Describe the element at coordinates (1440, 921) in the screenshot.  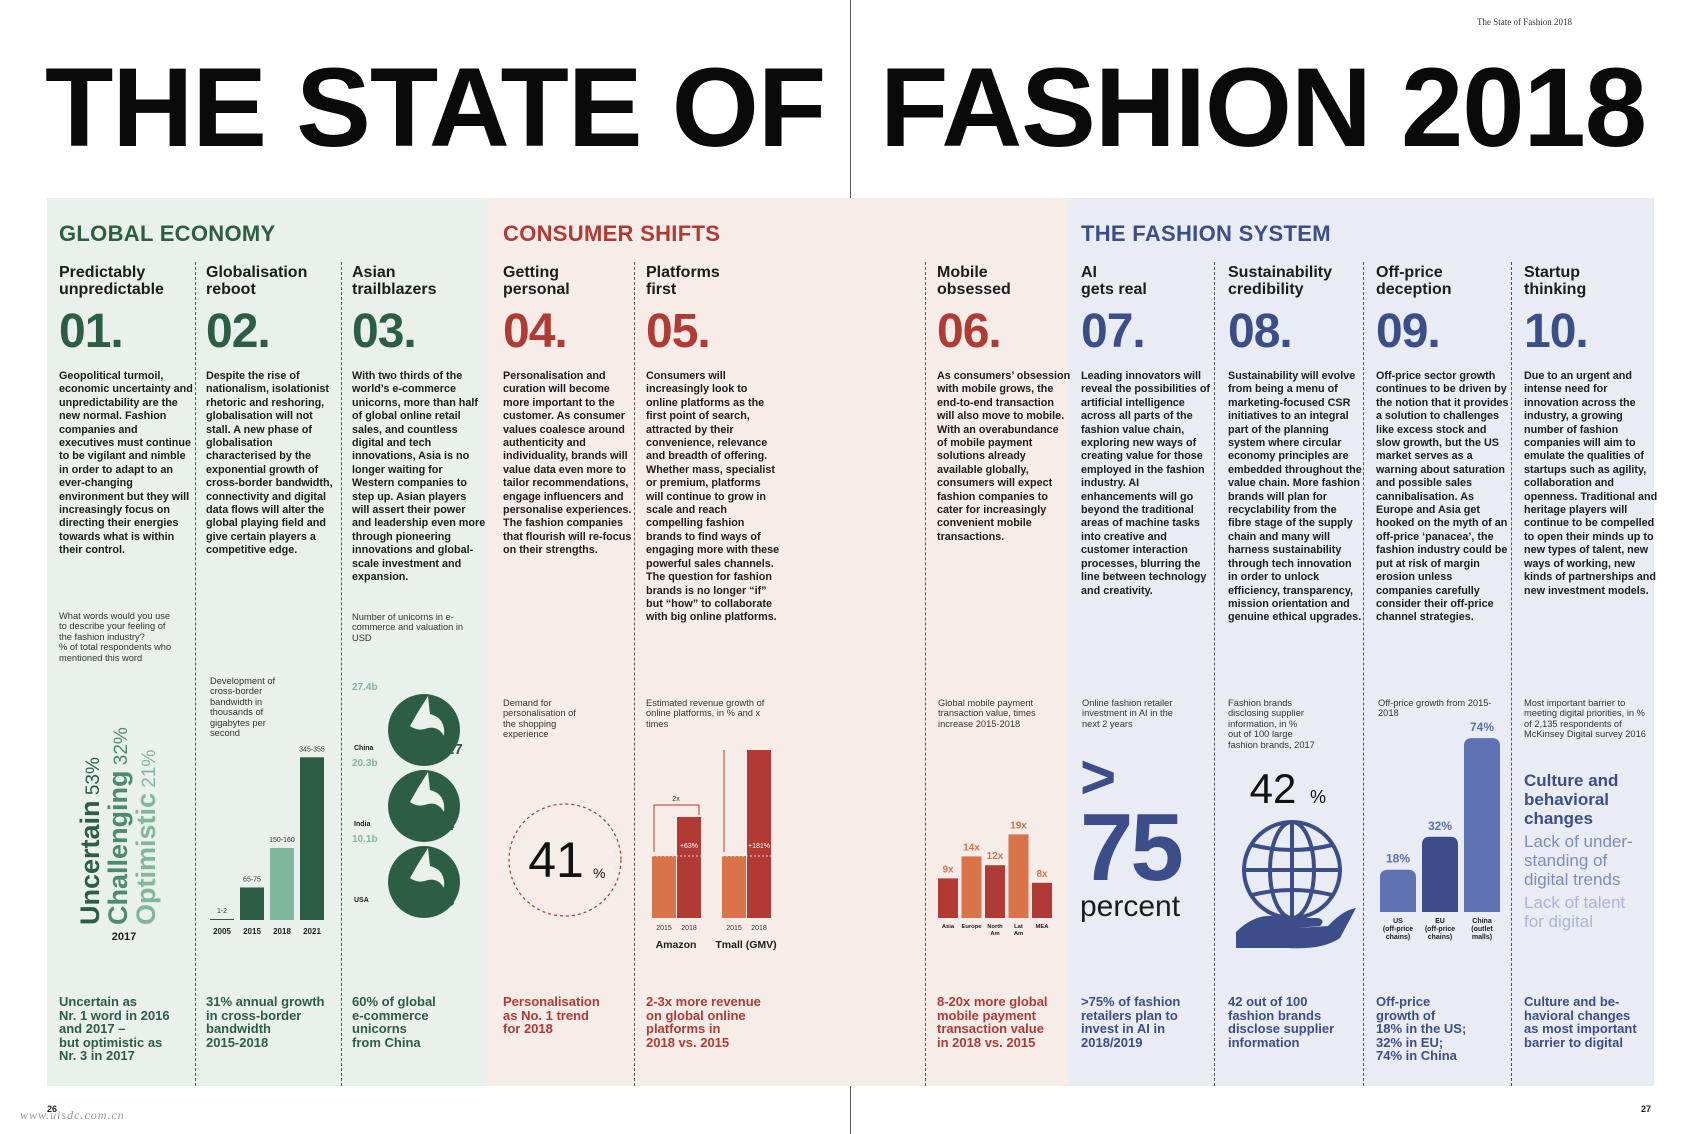
I see `offprice-region: EU` at that location.